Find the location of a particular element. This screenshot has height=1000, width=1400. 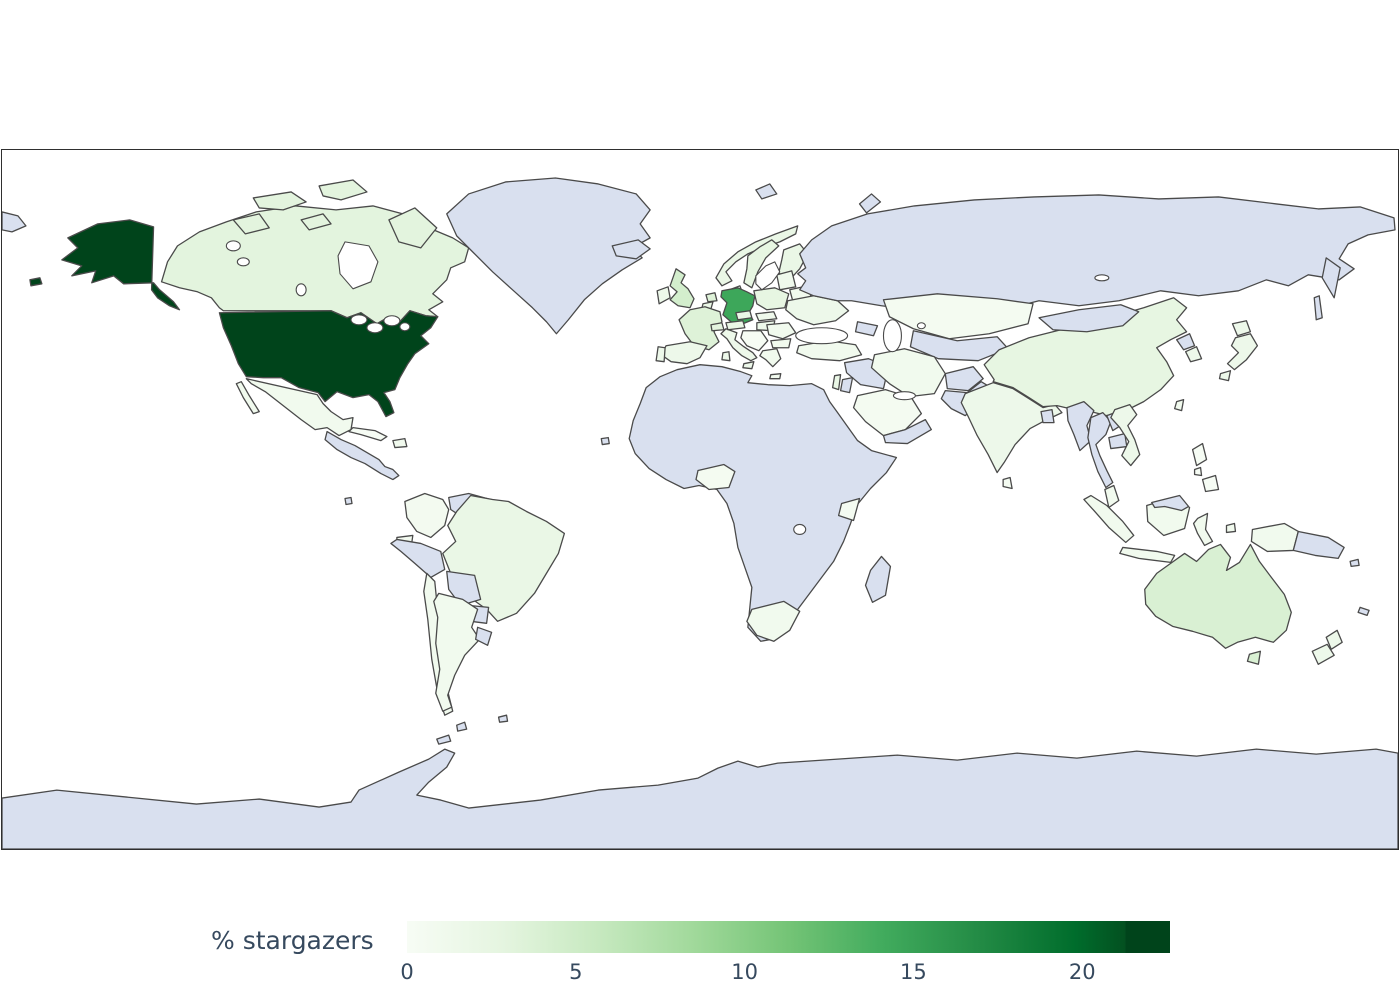

country-new-zealand-north is located at coordinates (1334, 639).